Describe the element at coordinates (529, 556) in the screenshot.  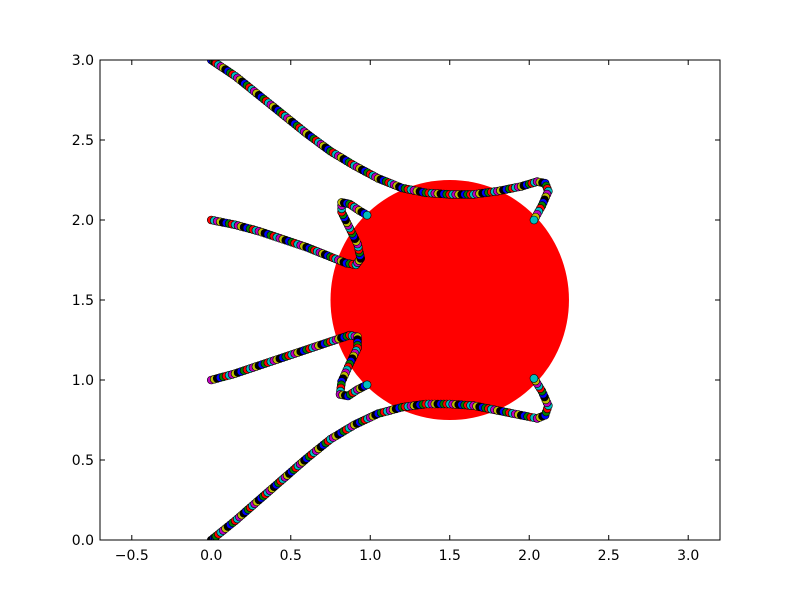
I see `x-tick-label: 2.0` at that location.